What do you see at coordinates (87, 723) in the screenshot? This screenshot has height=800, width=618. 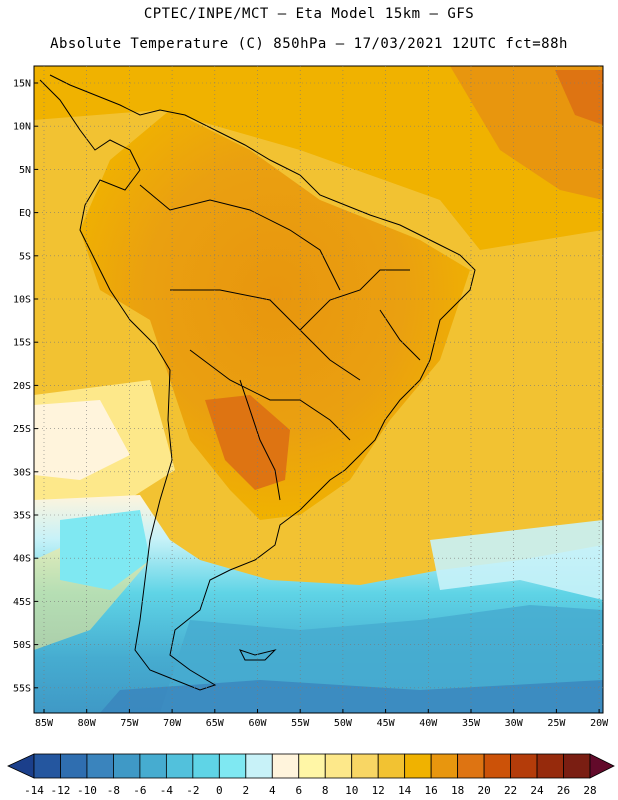 I see `longitude-label: 80W` at bounding box center [87, 723].